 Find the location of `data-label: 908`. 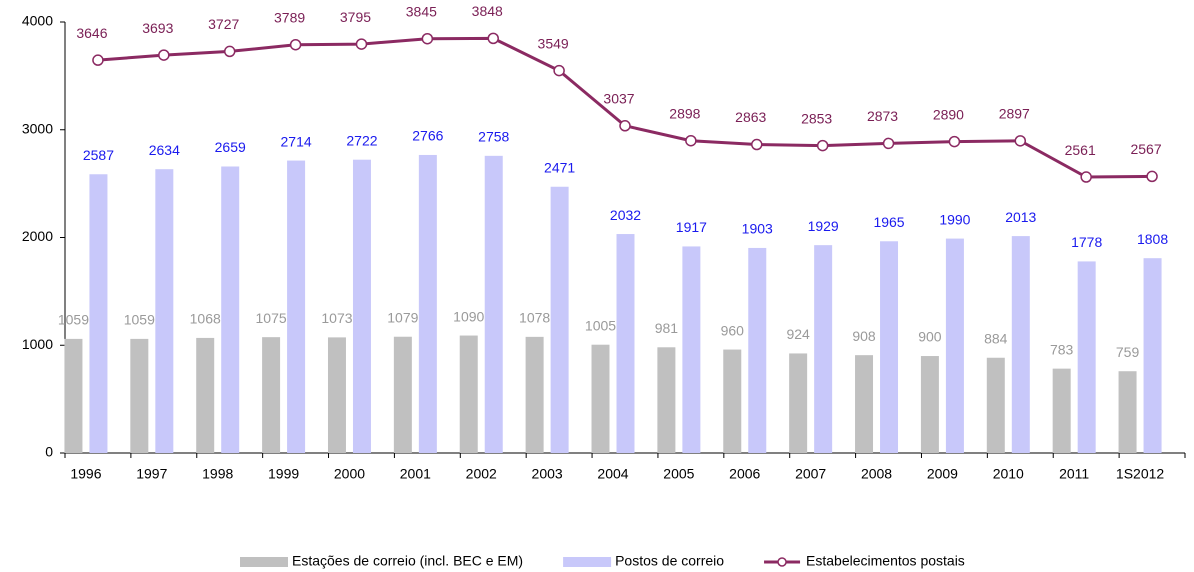

data-label: 908 is located at coordinates (864, 336).